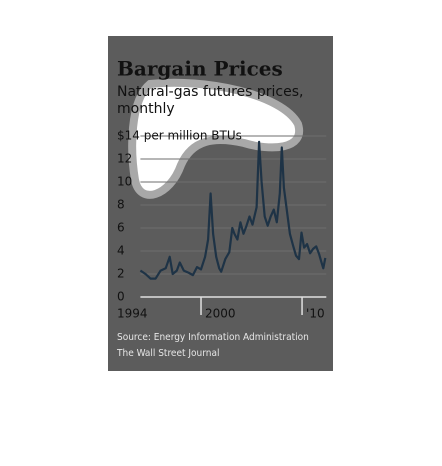 Image resolution: width=442 pixels, height=466 pixels. I want to click on overlay-blob, so click(216, 138).